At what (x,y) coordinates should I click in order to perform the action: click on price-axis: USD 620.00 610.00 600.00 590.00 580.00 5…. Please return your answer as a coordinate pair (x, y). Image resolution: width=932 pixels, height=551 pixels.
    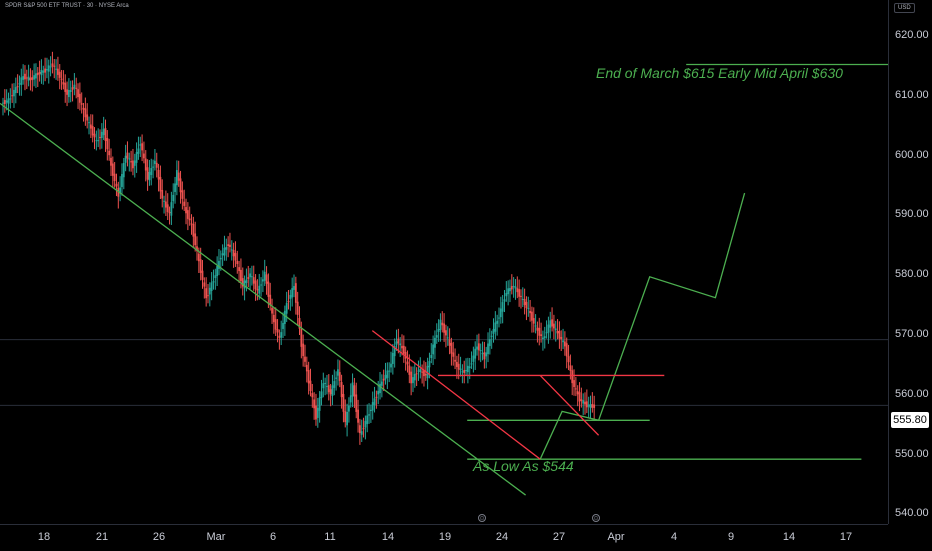
    Looking at the image, I should click on (910, 262).